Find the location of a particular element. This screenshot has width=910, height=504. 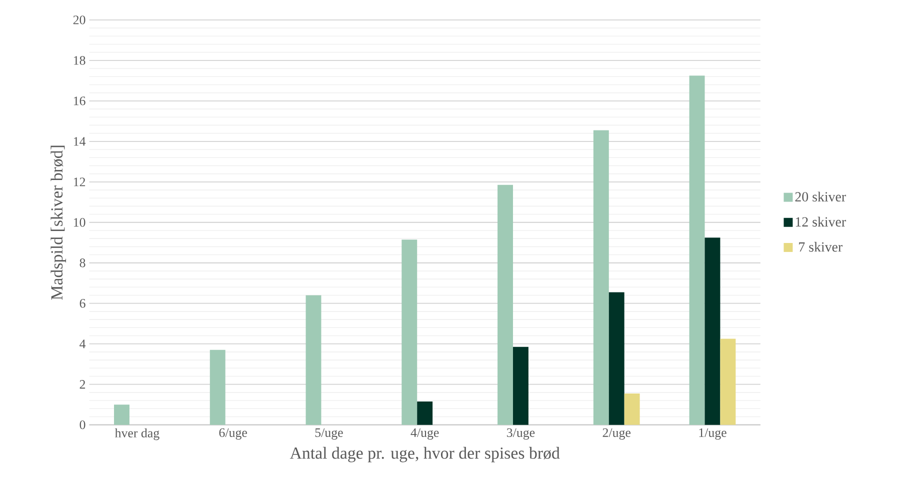

x-axis-title: Antal dage pr. uge, hvor der spises brød is located at coordinates (425, 454).